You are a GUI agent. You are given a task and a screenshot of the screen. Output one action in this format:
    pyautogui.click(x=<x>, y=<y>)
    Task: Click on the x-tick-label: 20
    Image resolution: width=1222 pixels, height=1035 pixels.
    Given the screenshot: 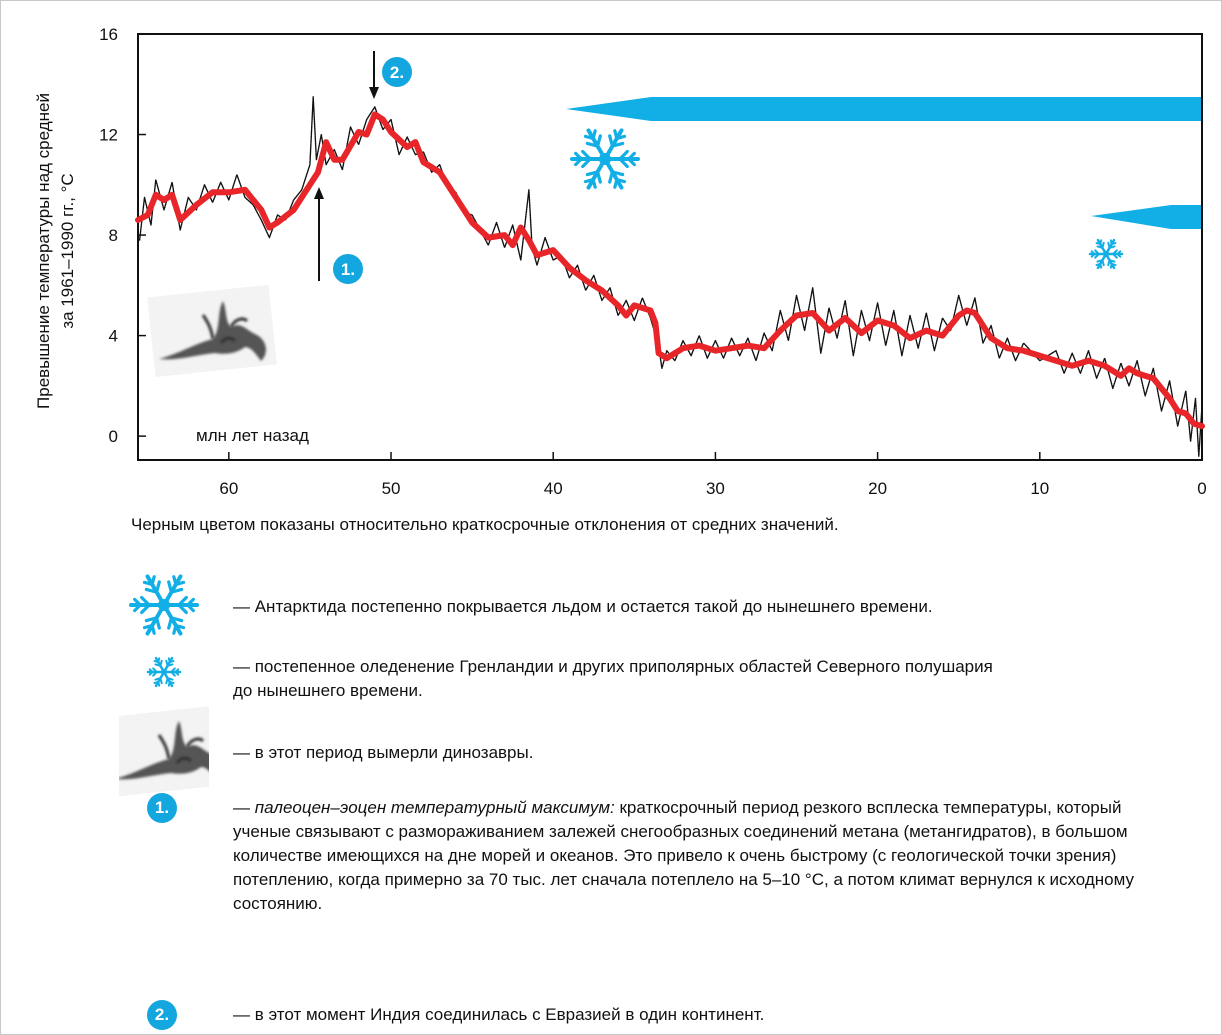 What is the action you would take?
    pyautogui.click(x=877, y=488)
    